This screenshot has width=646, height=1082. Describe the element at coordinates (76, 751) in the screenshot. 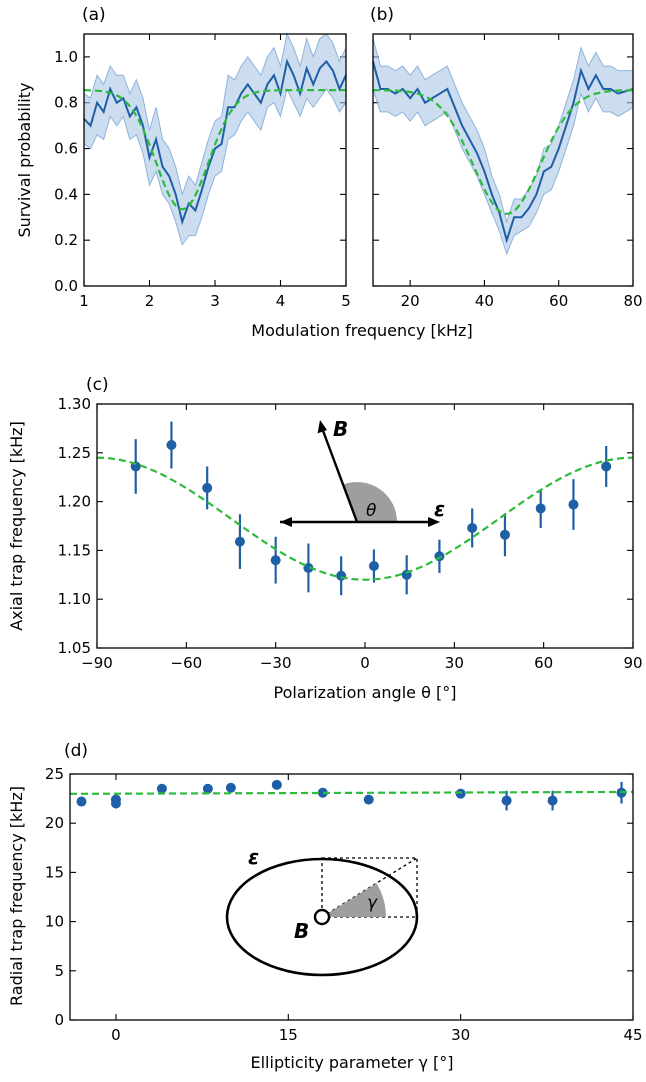

I see `panel-label-d: (d)` at that location.